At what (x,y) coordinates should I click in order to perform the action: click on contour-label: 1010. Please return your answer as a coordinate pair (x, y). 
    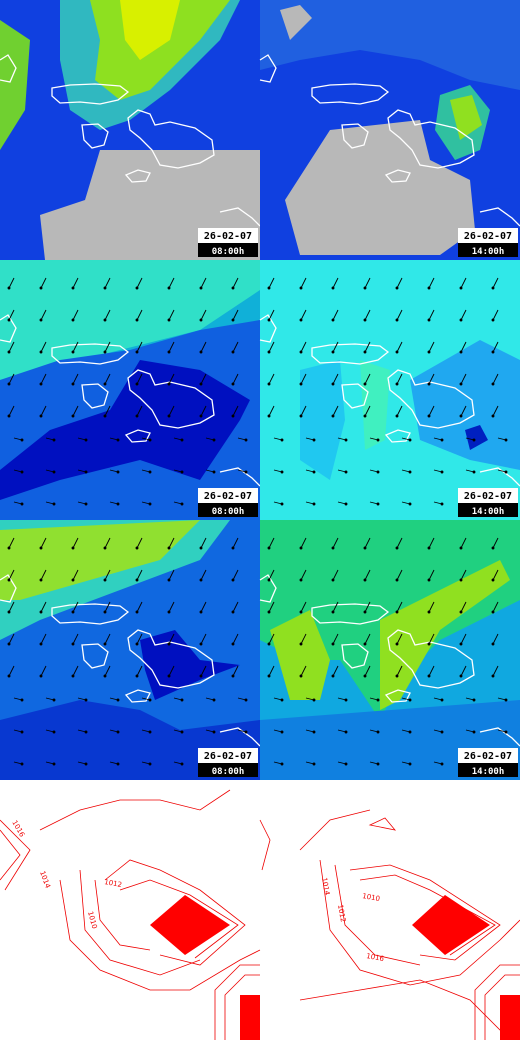
    Looking at the image, I should click on (92, 919).